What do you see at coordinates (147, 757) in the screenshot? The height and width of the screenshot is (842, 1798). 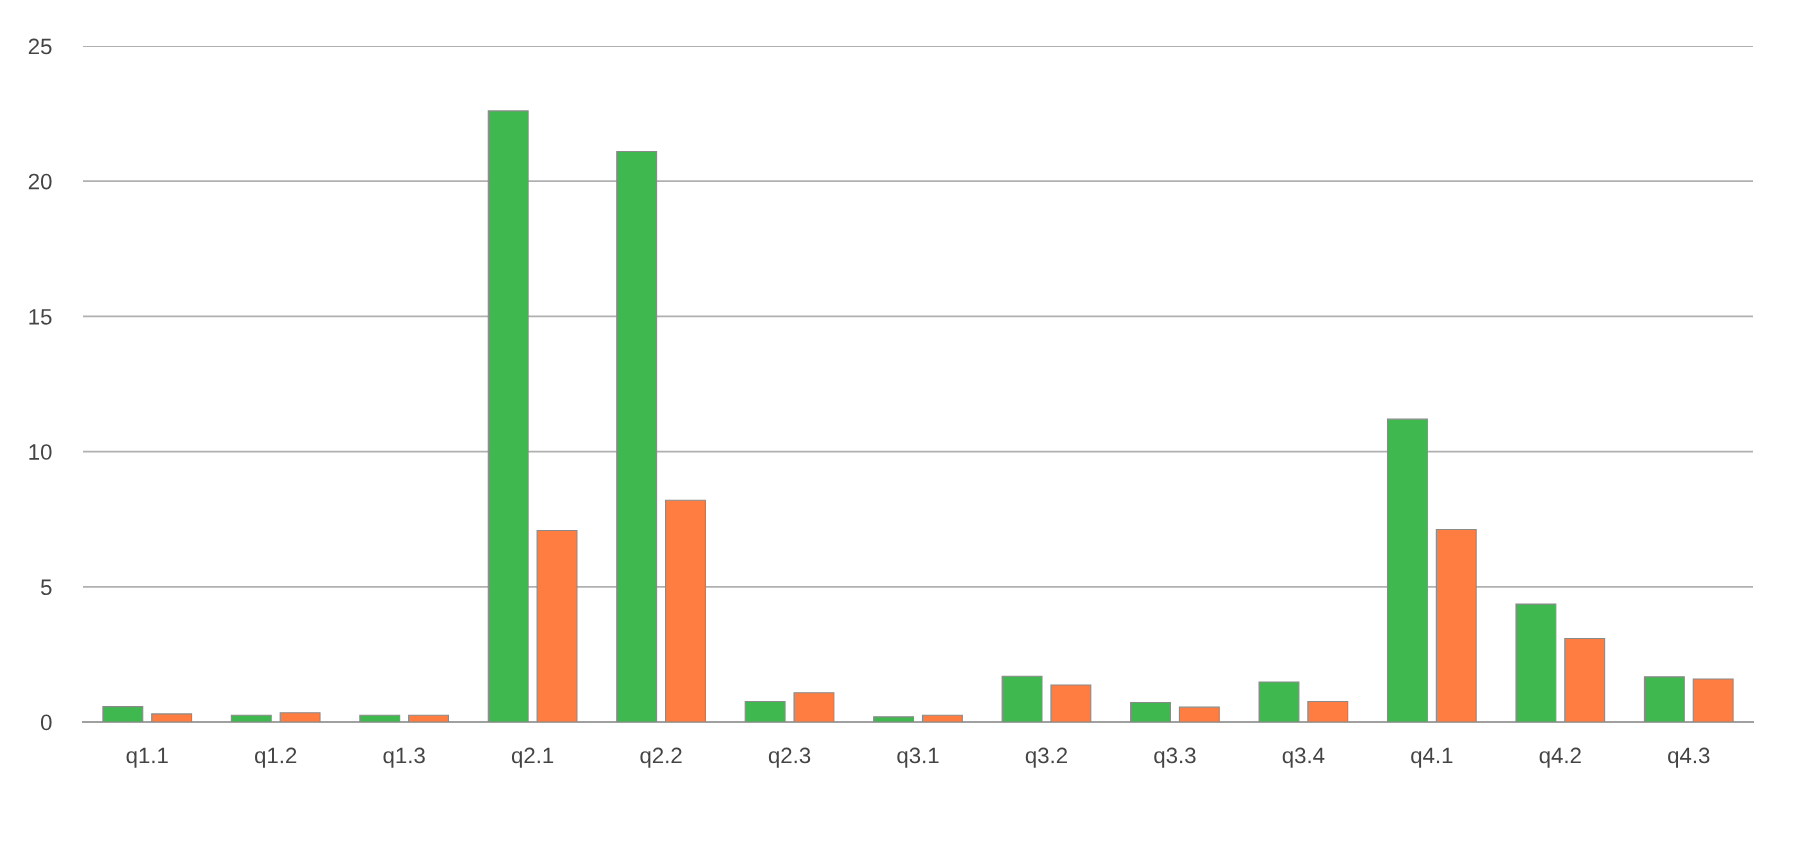 I see `x-tick-label: q1.1` at bounding box center [147, 757].